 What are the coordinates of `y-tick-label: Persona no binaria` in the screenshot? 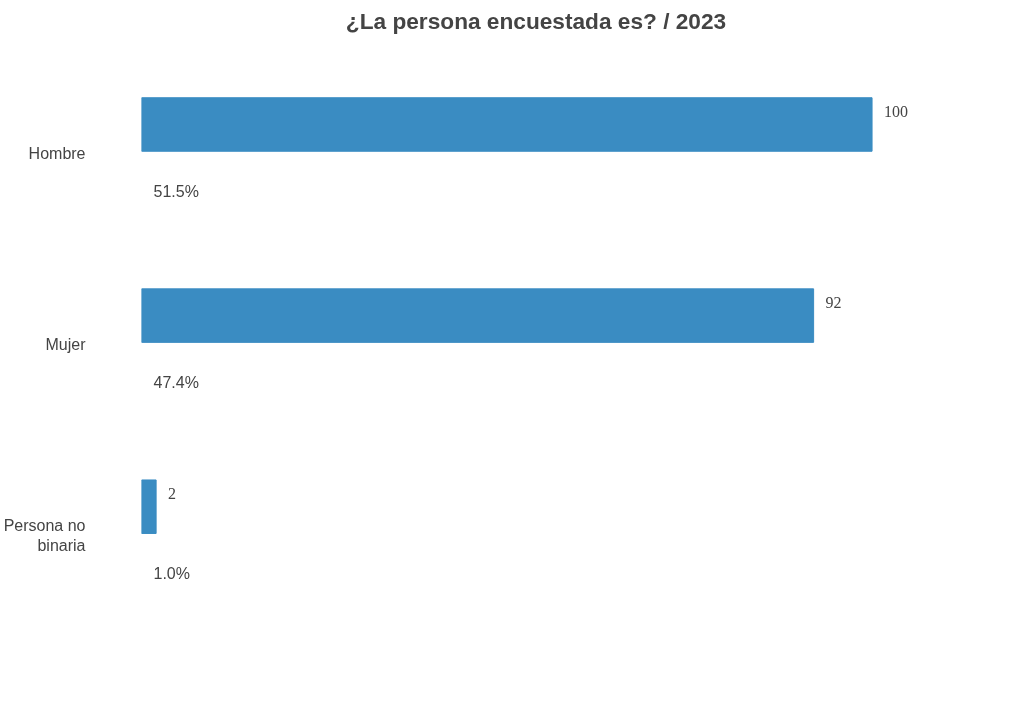 It's located at (44, 535).